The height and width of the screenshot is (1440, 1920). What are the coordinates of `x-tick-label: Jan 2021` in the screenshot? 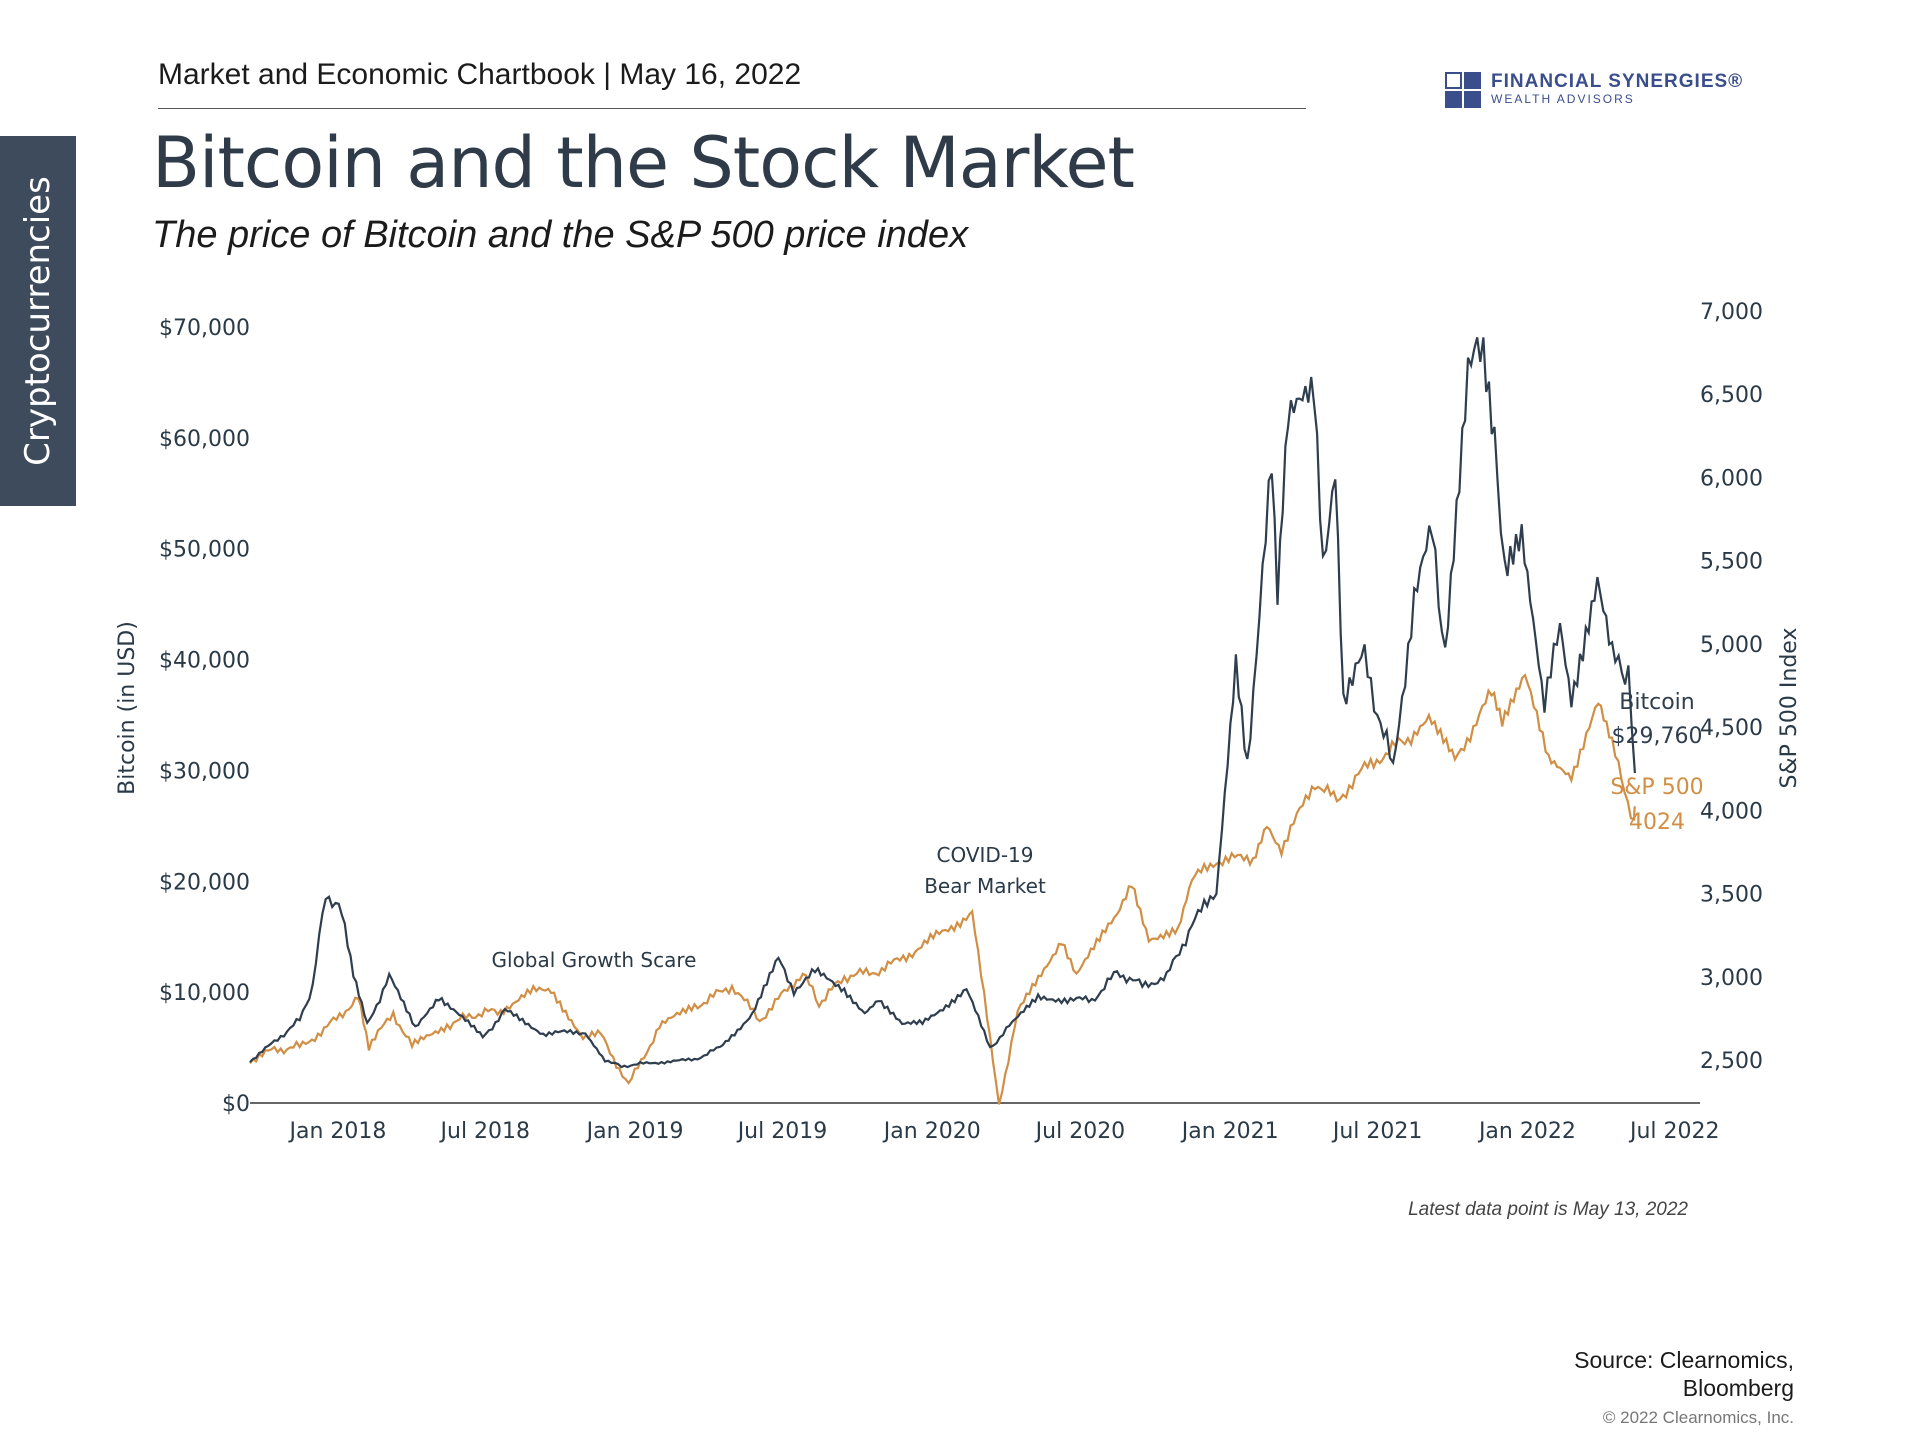 It's located at (1229, 1131).